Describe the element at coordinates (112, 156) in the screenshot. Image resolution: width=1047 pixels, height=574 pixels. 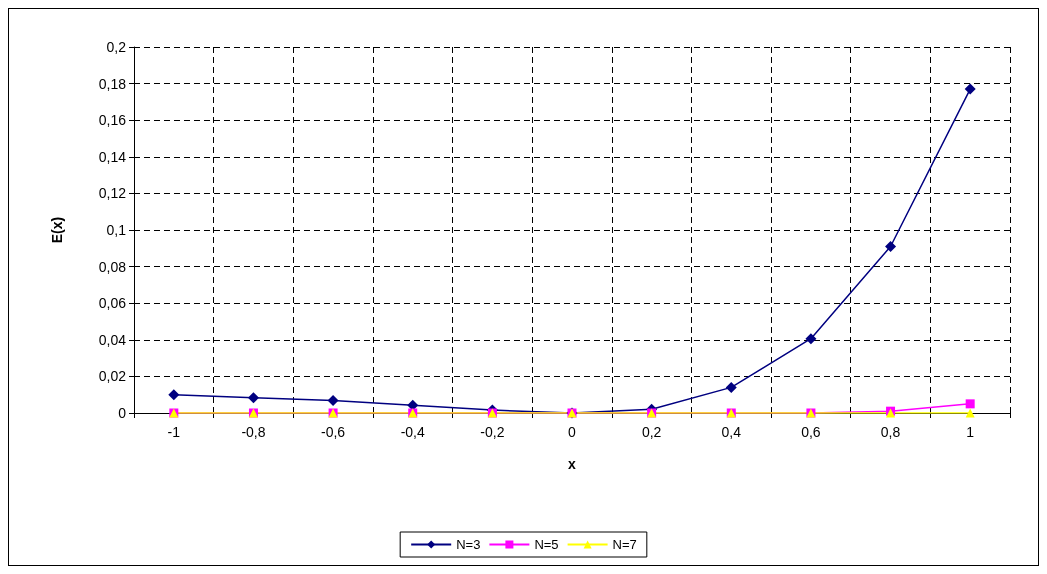
I see `y-tick-label: 0,14` at that location.